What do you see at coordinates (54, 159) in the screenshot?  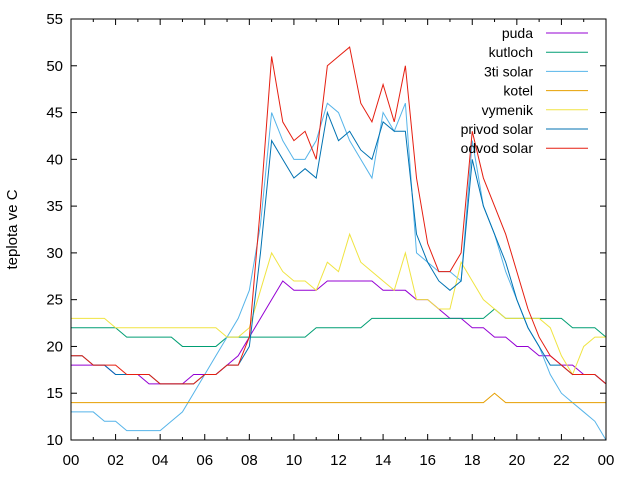 I see `y-tick-label: 40` at bounding box center [54, 159].